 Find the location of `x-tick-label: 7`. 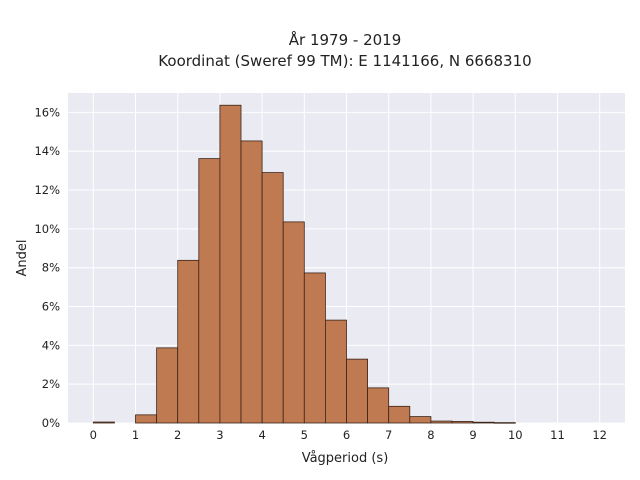

x-tick-label: 7 is located at coordinates (388, 435).